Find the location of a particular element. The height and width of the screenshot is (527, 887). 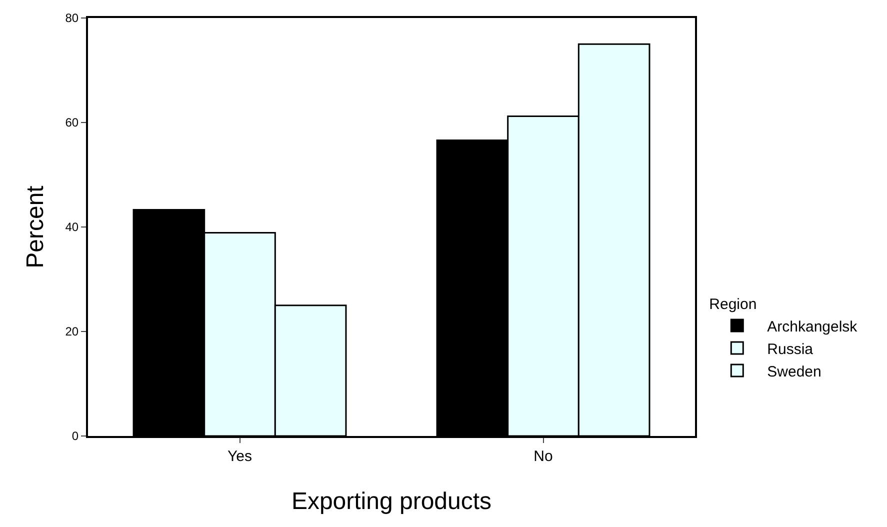

legend-label: Archkangelsk is located at coordinates (812, 327).